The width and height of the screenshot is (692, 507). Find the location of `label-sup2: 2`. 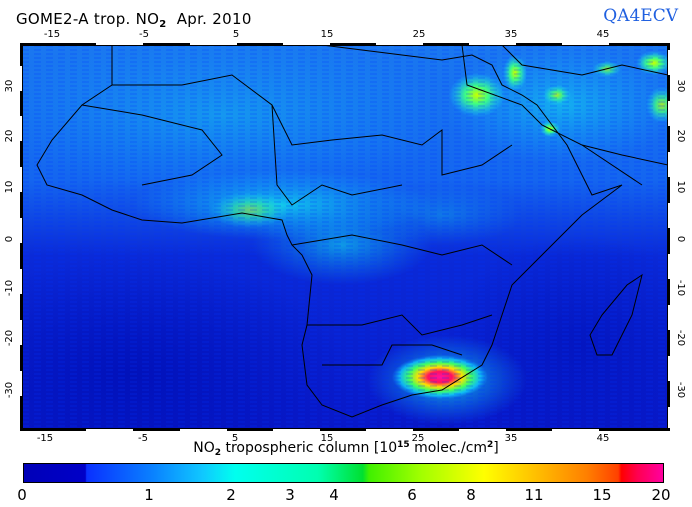

label-sup2: 2 is located at coordinates (490, 445).